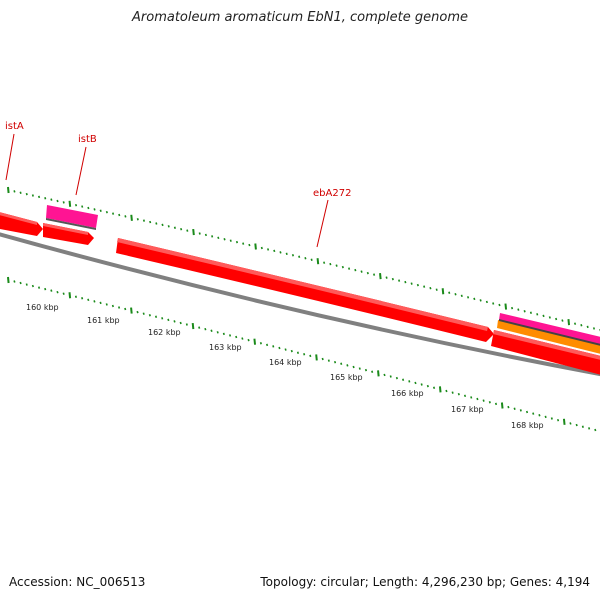 The width and height of the screenshot is (600, 600). I want to click on gene-label-istb: istB, so click(87, 139).